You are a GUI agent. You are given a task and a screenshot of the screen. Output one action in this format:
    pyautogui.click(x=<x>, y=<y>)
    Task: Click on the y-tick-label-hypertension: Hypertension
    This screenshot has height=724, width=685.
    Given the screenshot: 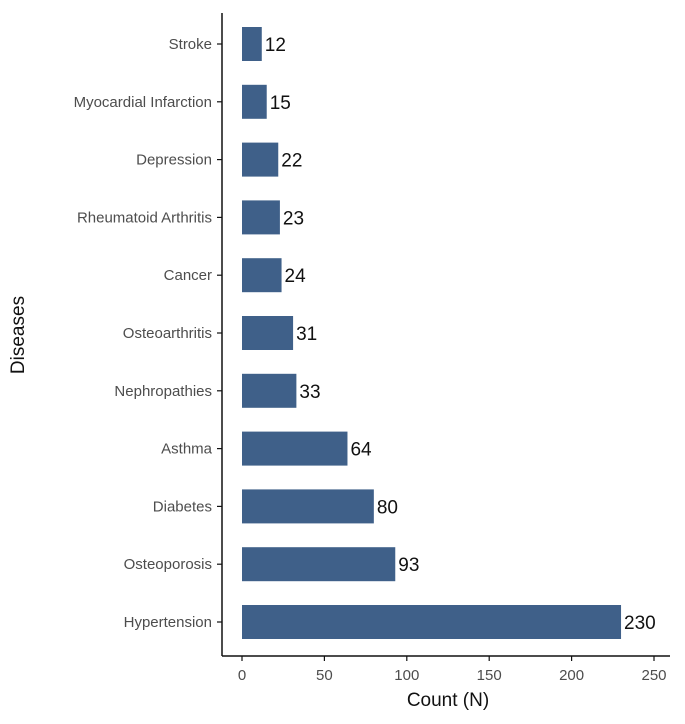 What is the action you would take?
    pyautogui.click(x=168, y=622)
    